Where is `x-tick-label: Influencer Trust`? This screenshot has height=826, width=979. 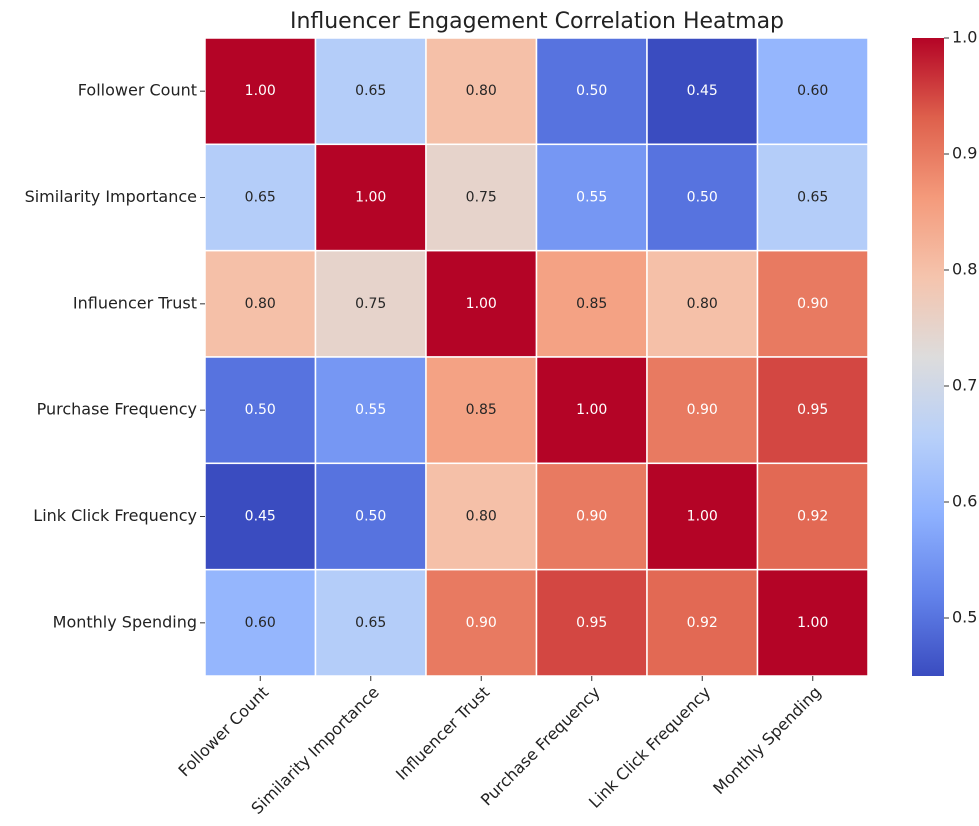 x-tick-label: Influencer Trust is located at coordinates (442, 733).